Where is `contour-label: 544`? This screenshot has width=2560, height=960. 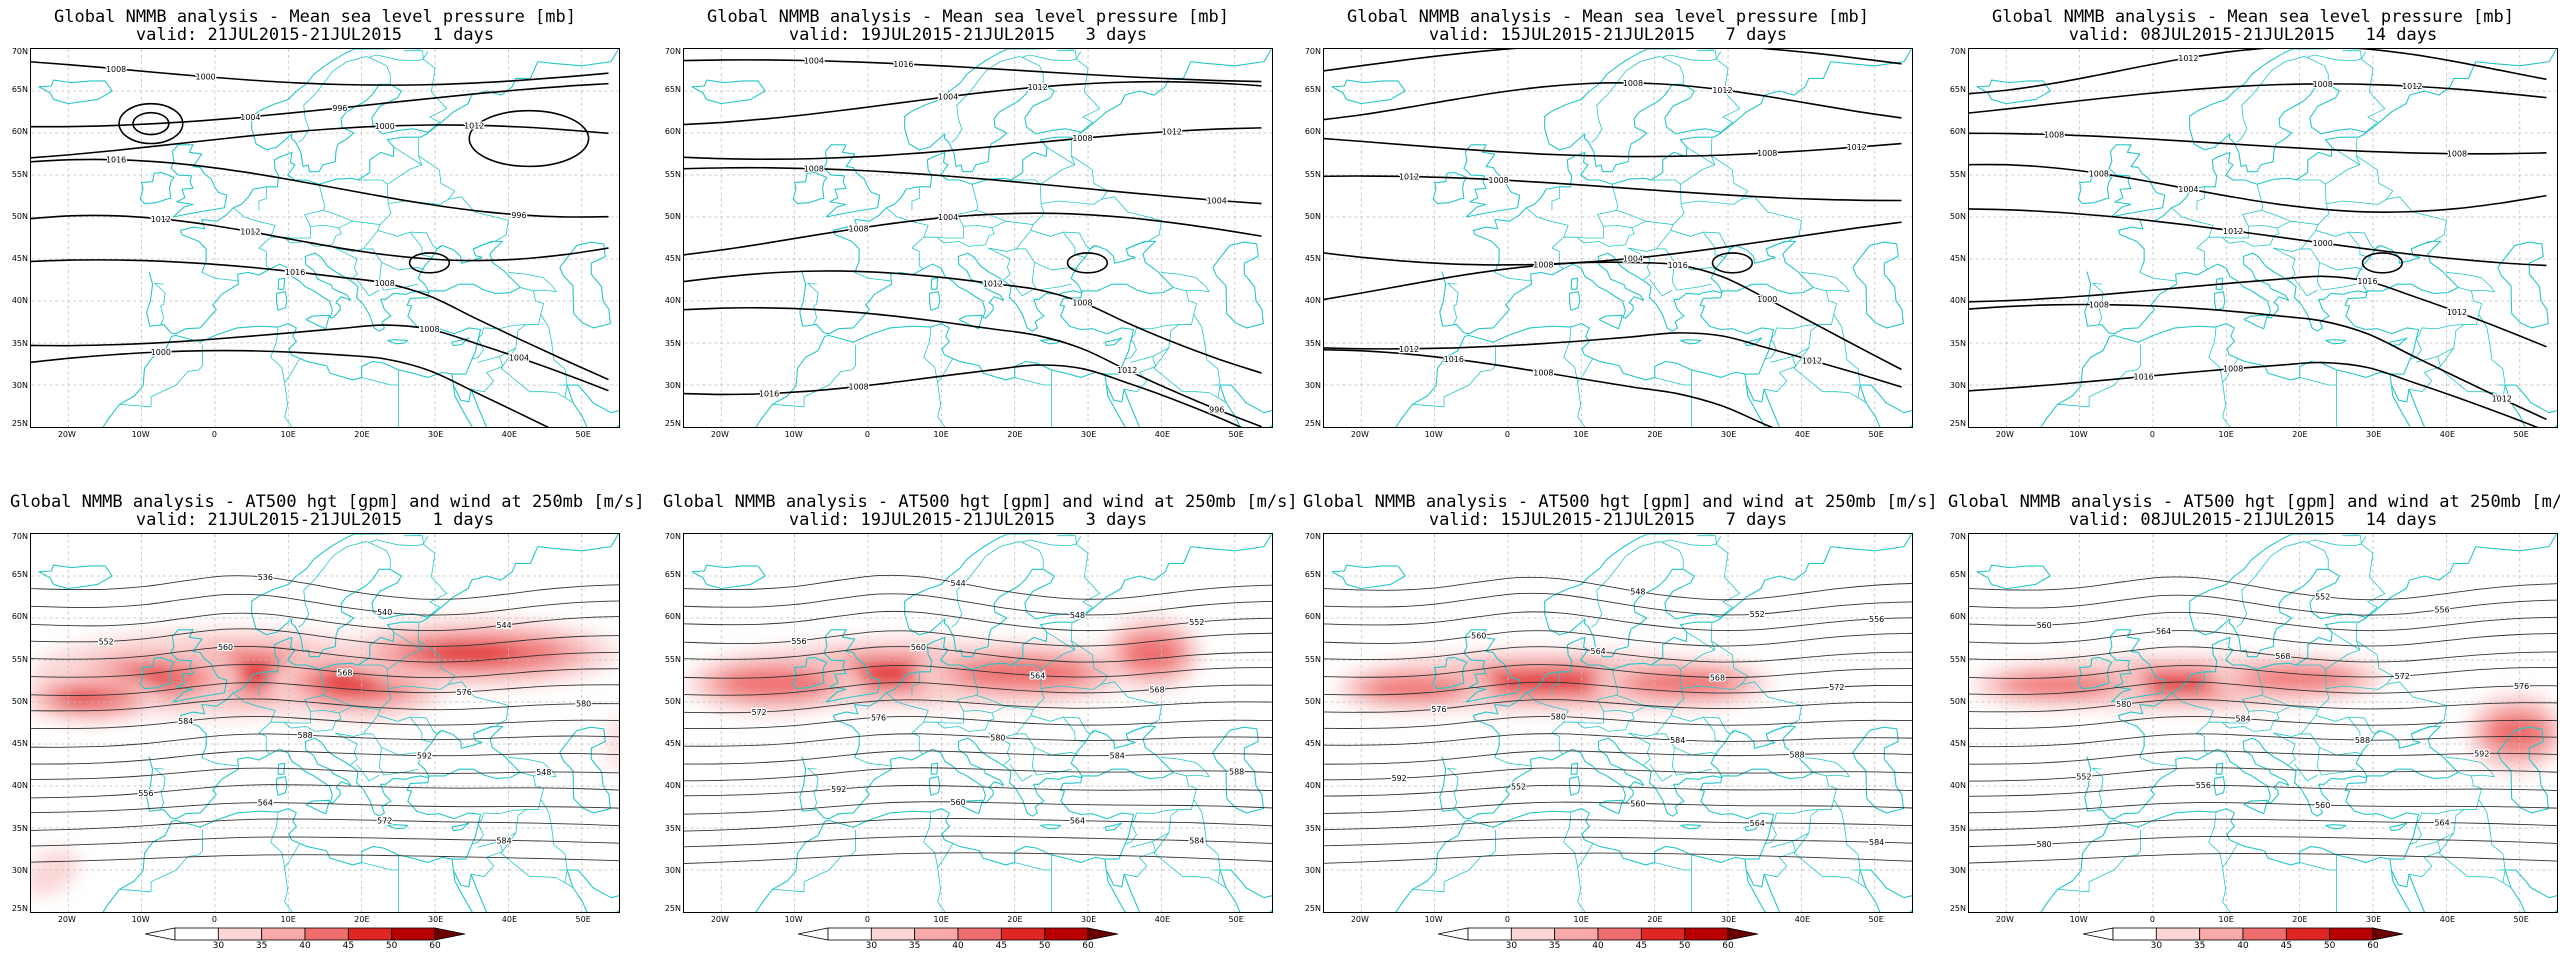 contour-label: 544 is located at coordinates (958, 583).